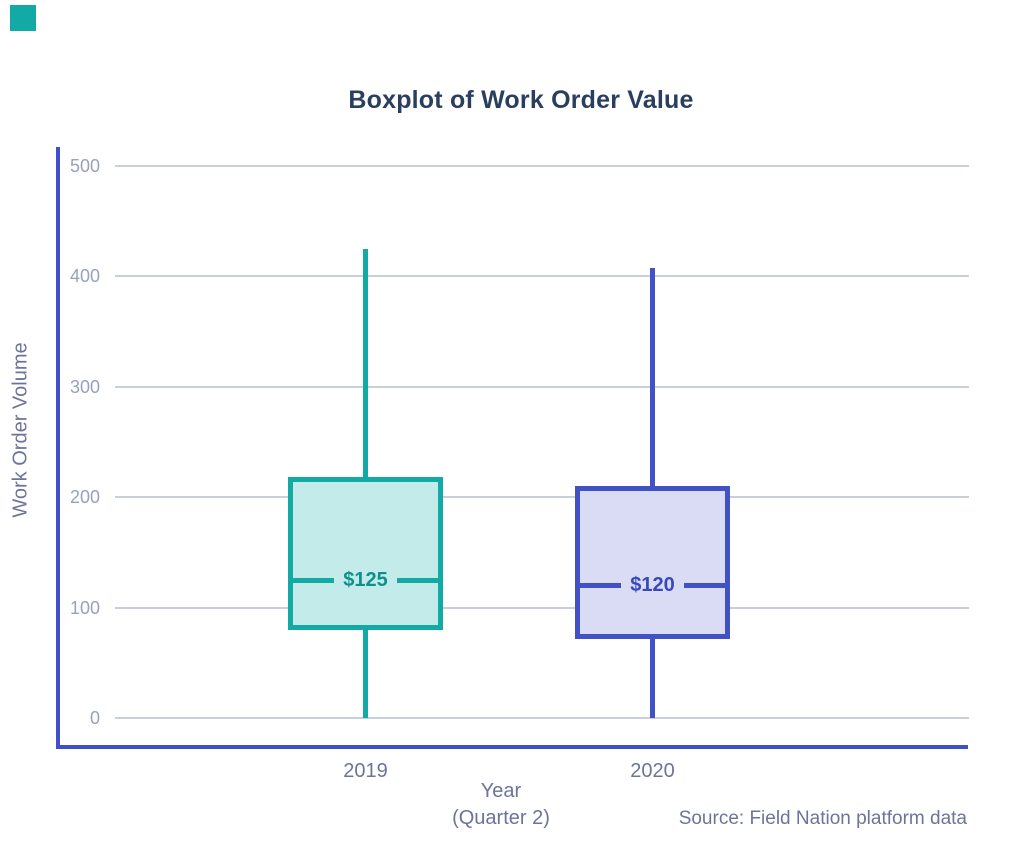 This screenshot has width=1024, height=850. I want to click on x-axis-title: Year (Quarter 2), so click(501, 805).